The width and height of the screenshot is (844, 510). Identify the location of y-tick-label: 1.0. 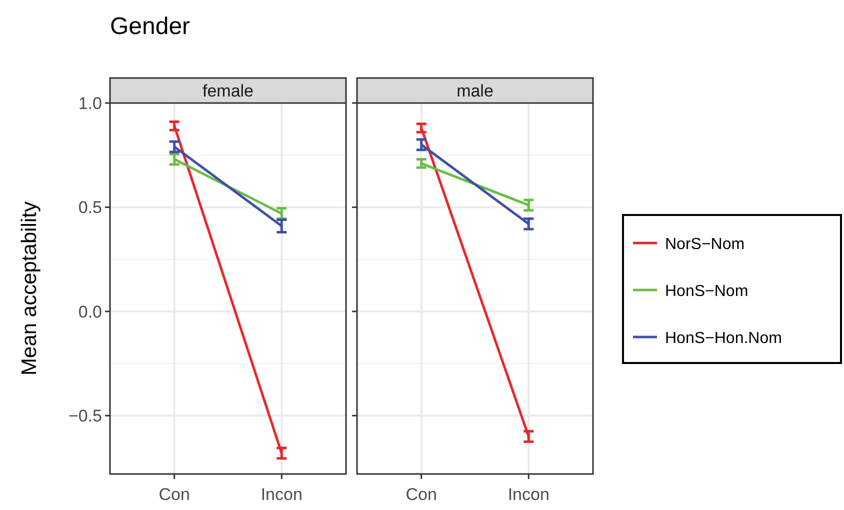
(90, 103).